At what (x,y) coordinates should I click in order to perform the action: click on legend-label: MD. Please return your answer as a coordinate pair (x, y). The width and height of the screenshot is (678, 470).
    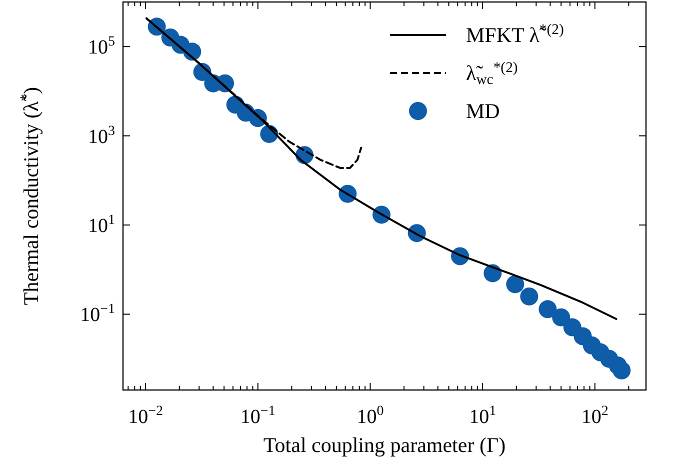
    Looking at the image, I should click on (483, 111).